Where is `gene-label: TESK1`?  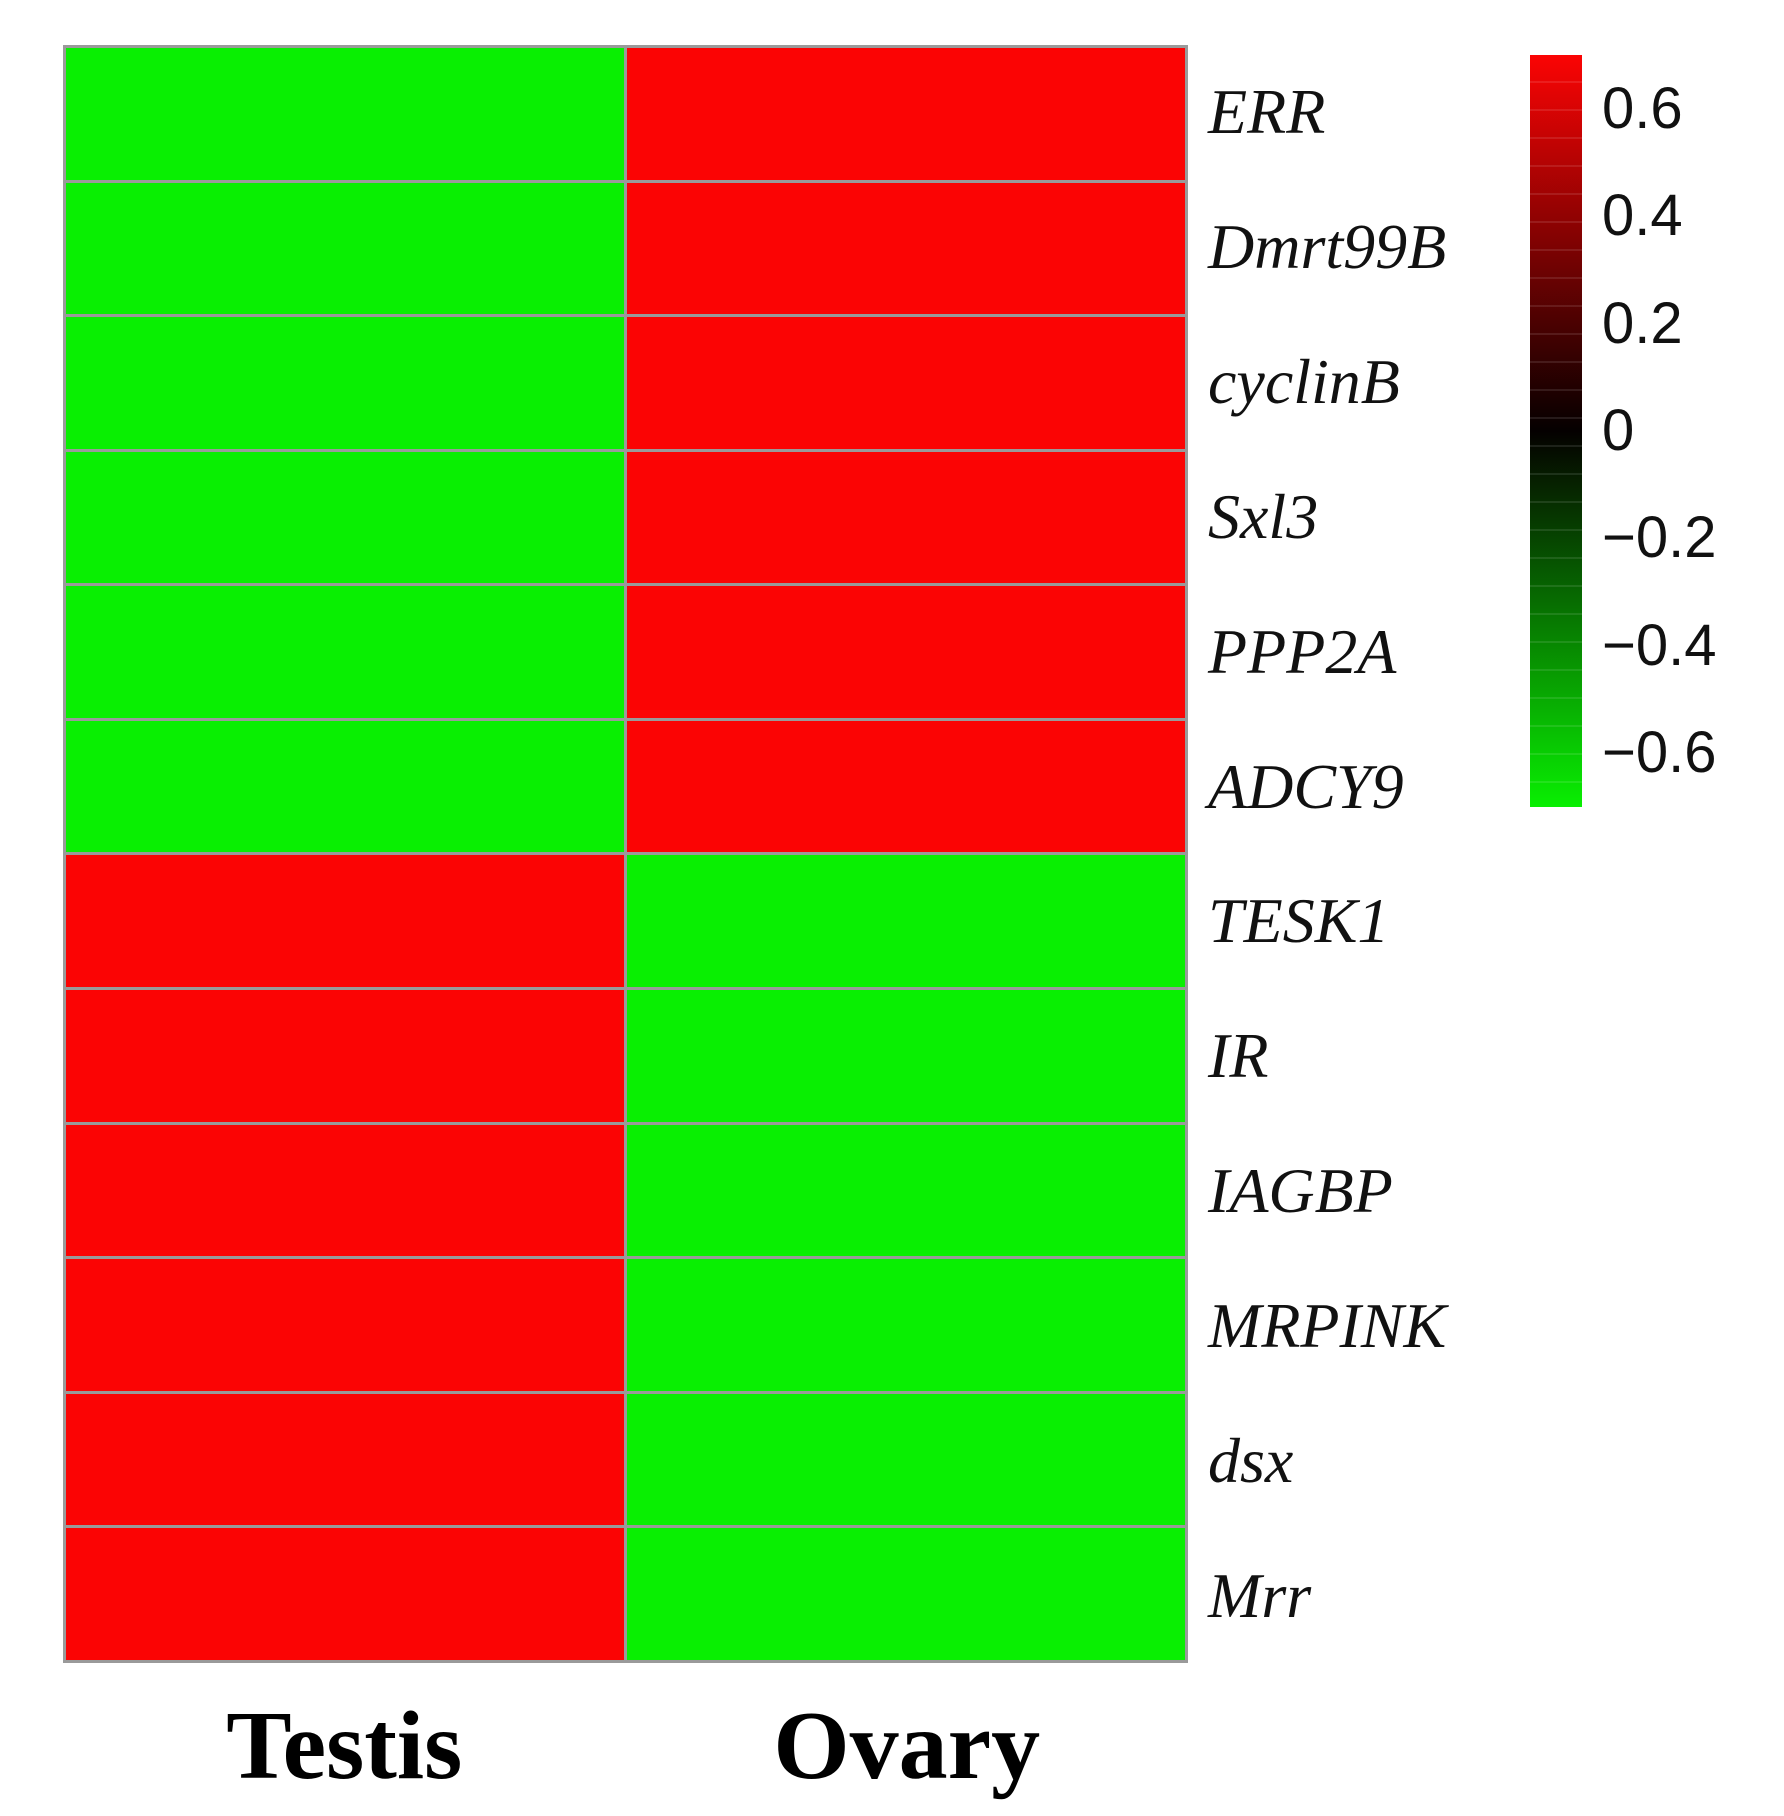 gene-label: TESK1 is located at coordinates (1299, 921).